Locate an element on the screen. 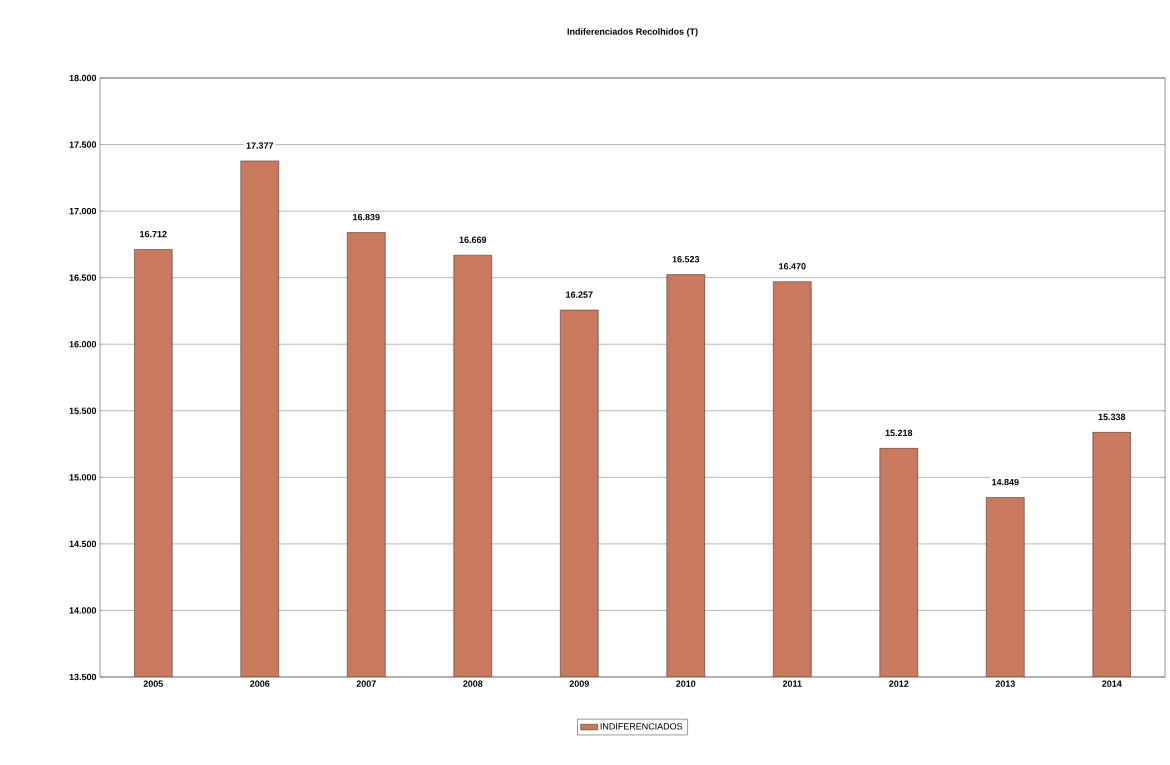  x-tick-label: 2006 is located at coordinates (260, 683).